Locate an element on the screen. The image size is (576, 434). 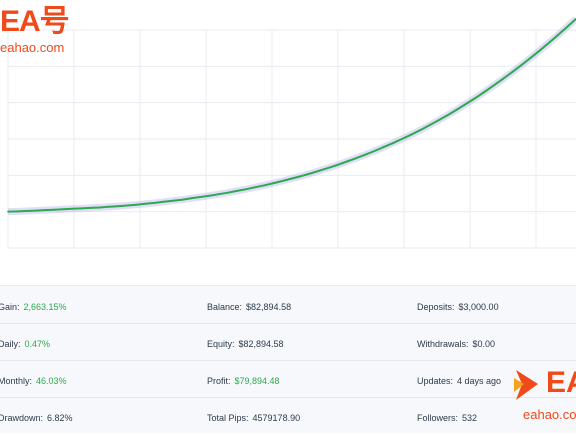
stat-value: $0.00 is located at coordinates (484, 344).